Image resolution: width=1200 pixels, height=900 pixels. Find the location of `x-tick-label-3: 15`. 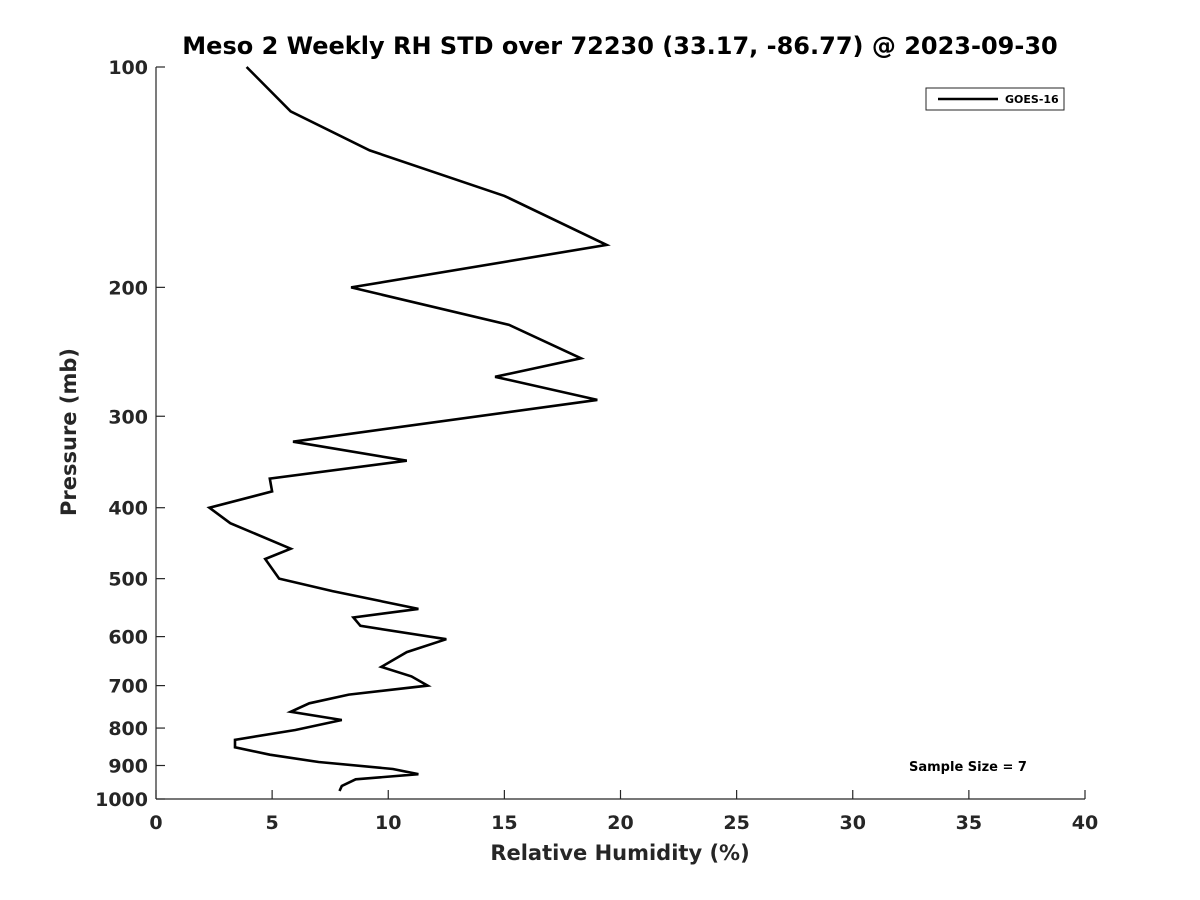

x-tick-label-3: 15 is located at coordinates (504, 823).